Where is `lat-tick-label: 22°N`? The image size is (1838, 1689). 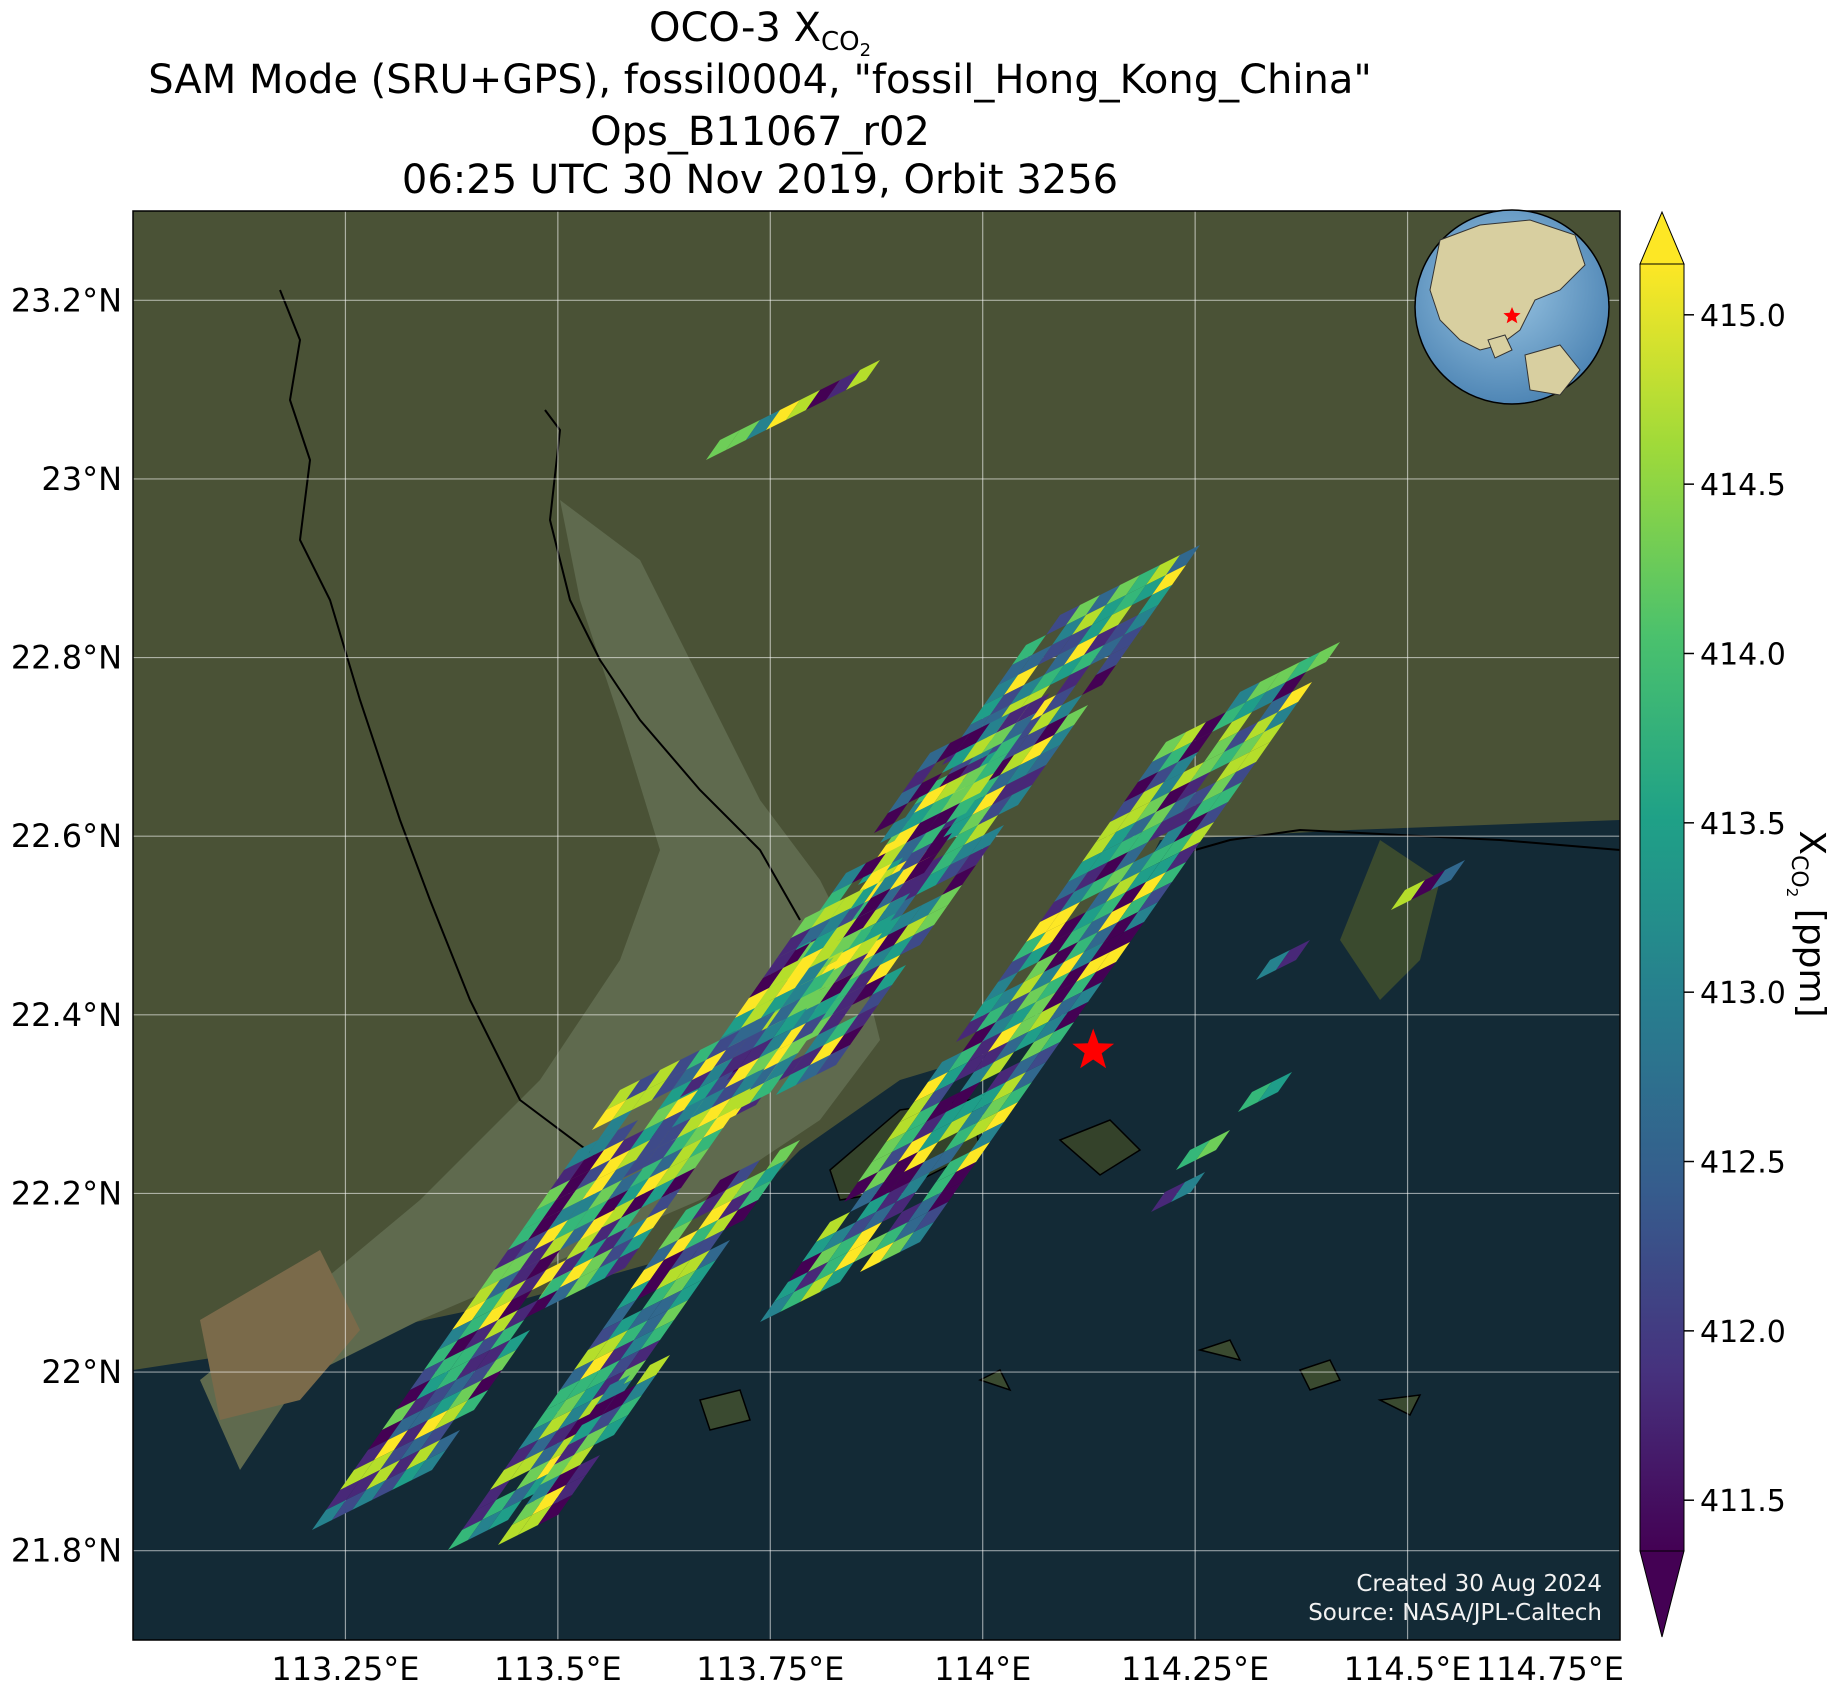 lat-tick-label: 22°N is located at coordinates (81, 1372).